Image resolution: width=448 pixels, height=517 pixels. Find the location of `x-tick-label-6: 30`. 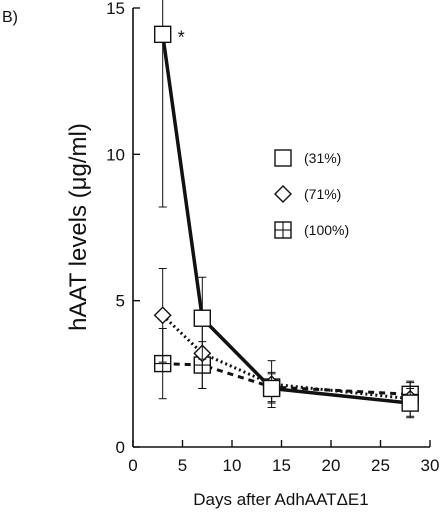

x-tick-label-6: 30 is located at coordinates (430, 465).